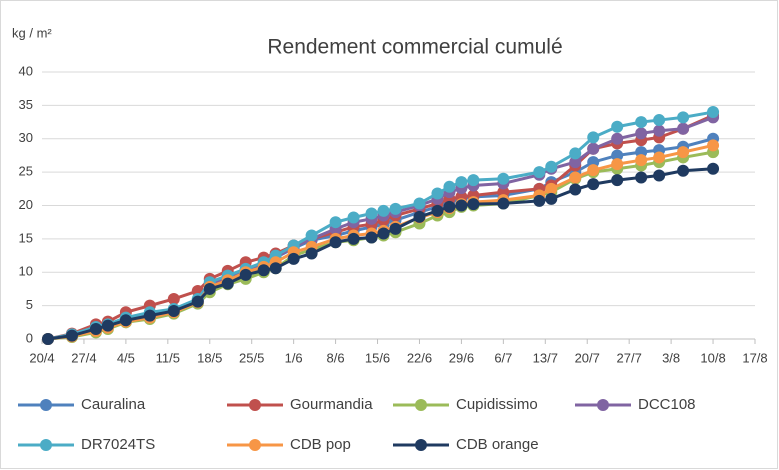 This screenshot has width=779, height=470. Describe the element at coordinates (331, 404) in the screenshot. I see `legend-label: Gourmandia` at that location.